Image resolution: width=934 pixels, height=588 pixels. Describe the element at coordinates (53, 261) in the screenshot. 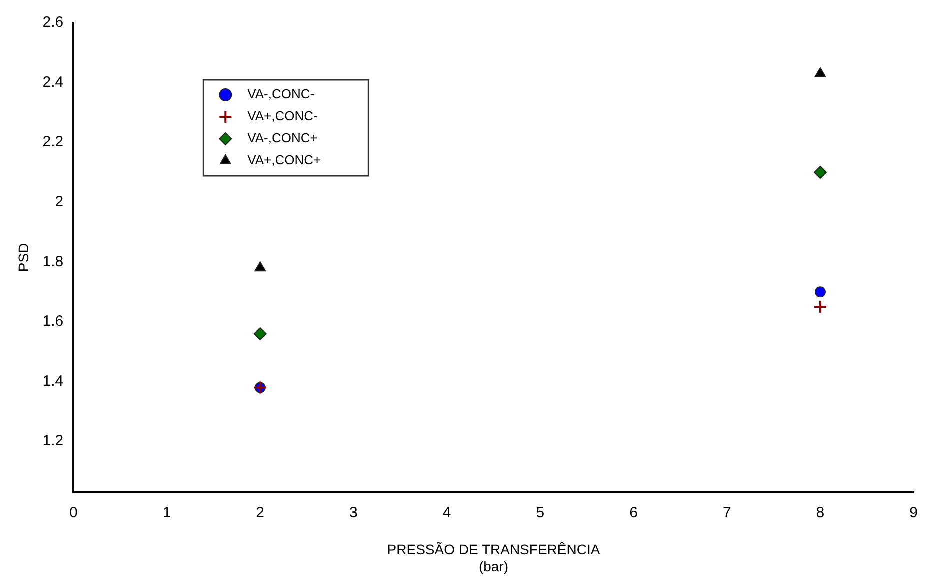

I see `y-tick-label: 1.8` at that location.